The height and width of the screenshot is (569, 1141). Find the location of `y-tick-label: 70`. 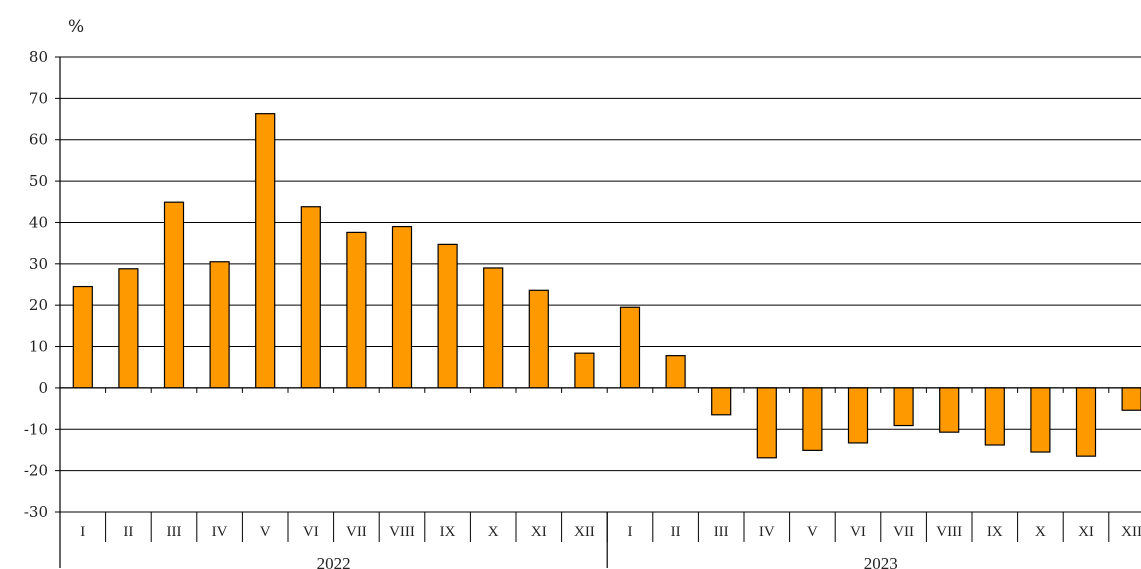

y-tick-label: 70 is located at coordinates (38, 98).